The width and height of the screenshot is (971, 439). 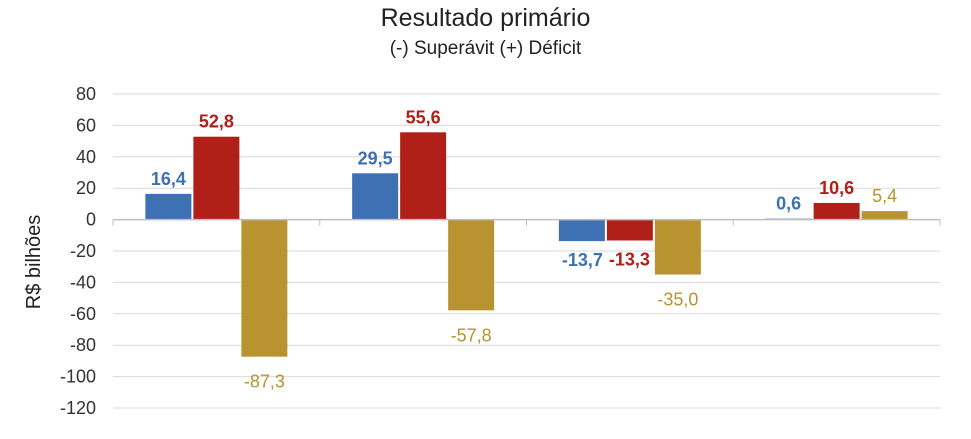 I want to click on data-label-series-3-cat-3: -35,0, so click(x=677, y=300).